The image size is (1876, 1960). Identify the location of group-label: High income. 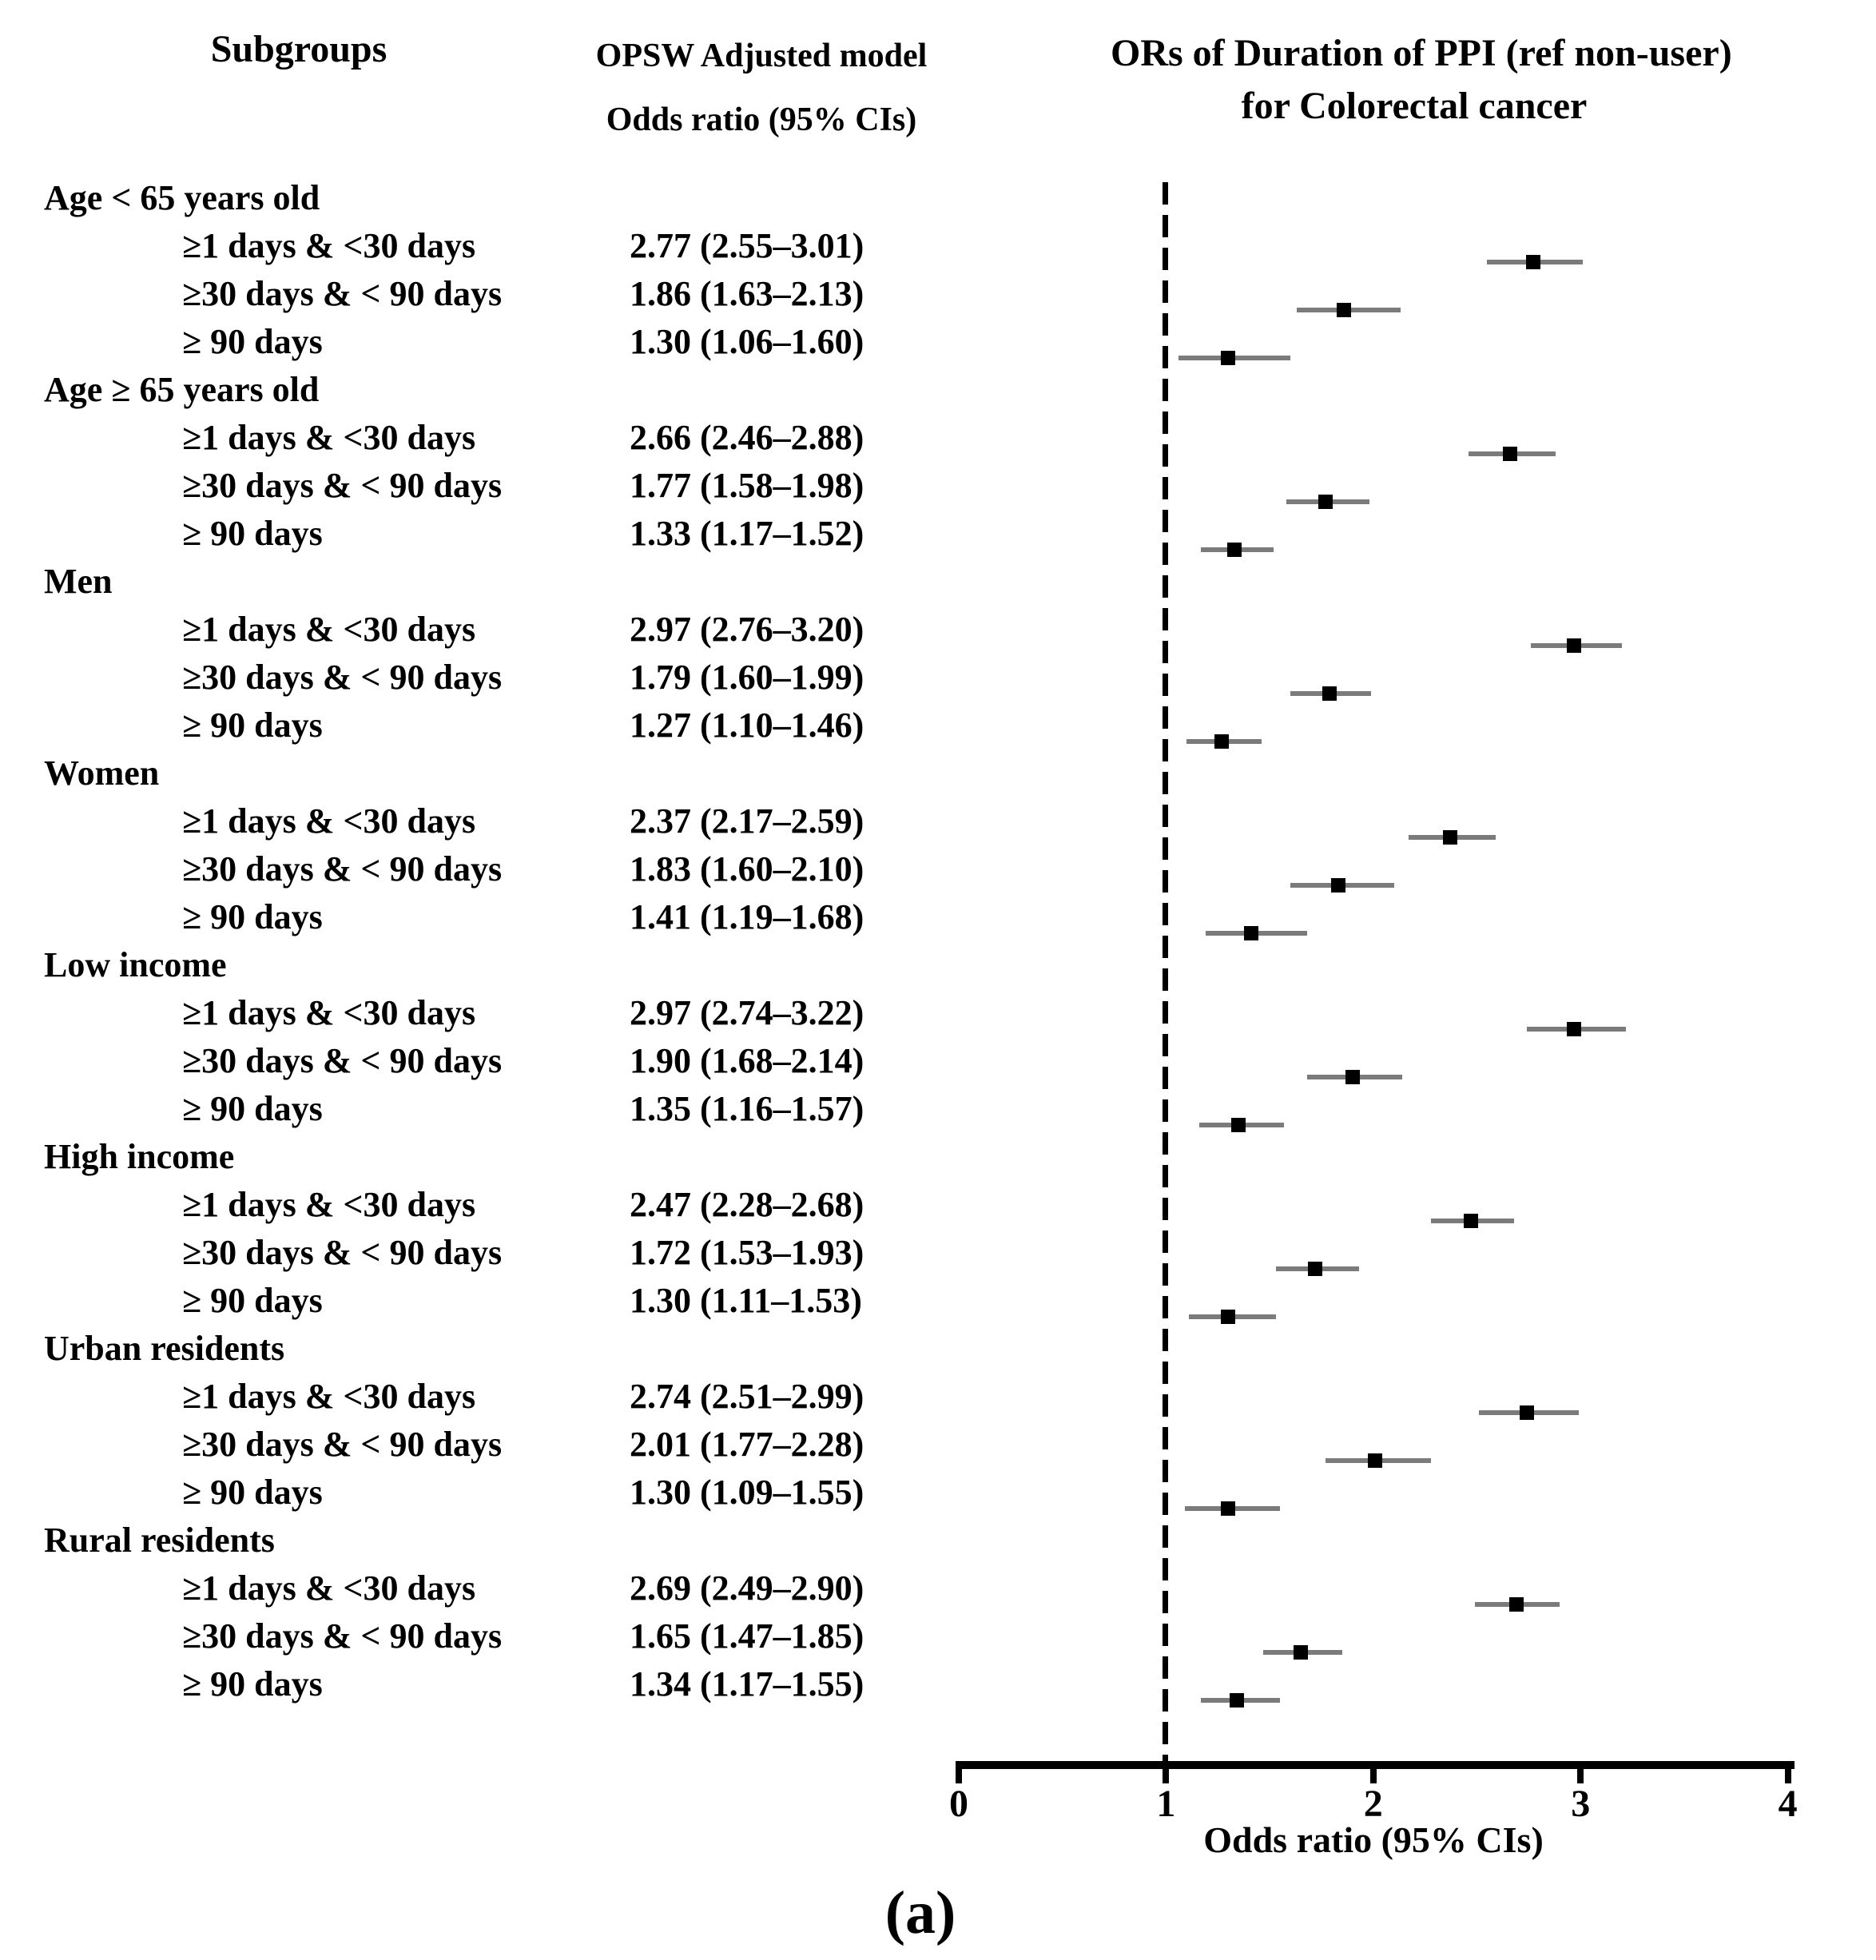
(139, 1156).